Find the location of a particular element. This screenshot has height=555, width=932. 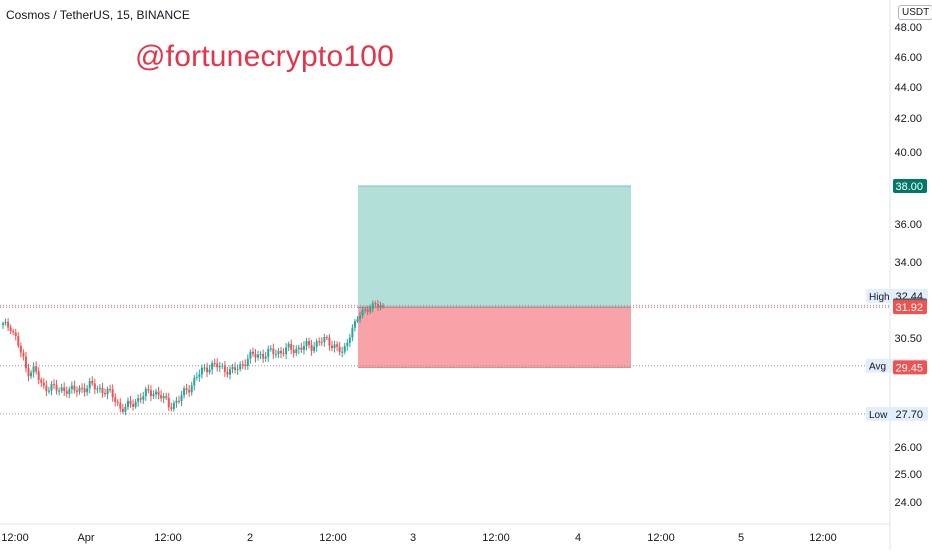

x-tick-label: 3 is located at coordinates (413, 538).